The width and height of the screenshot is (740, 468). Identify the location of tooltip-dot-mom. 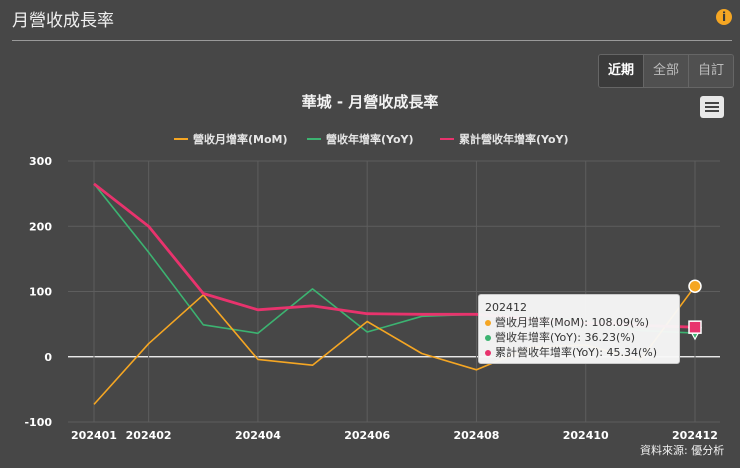
(488, 323).